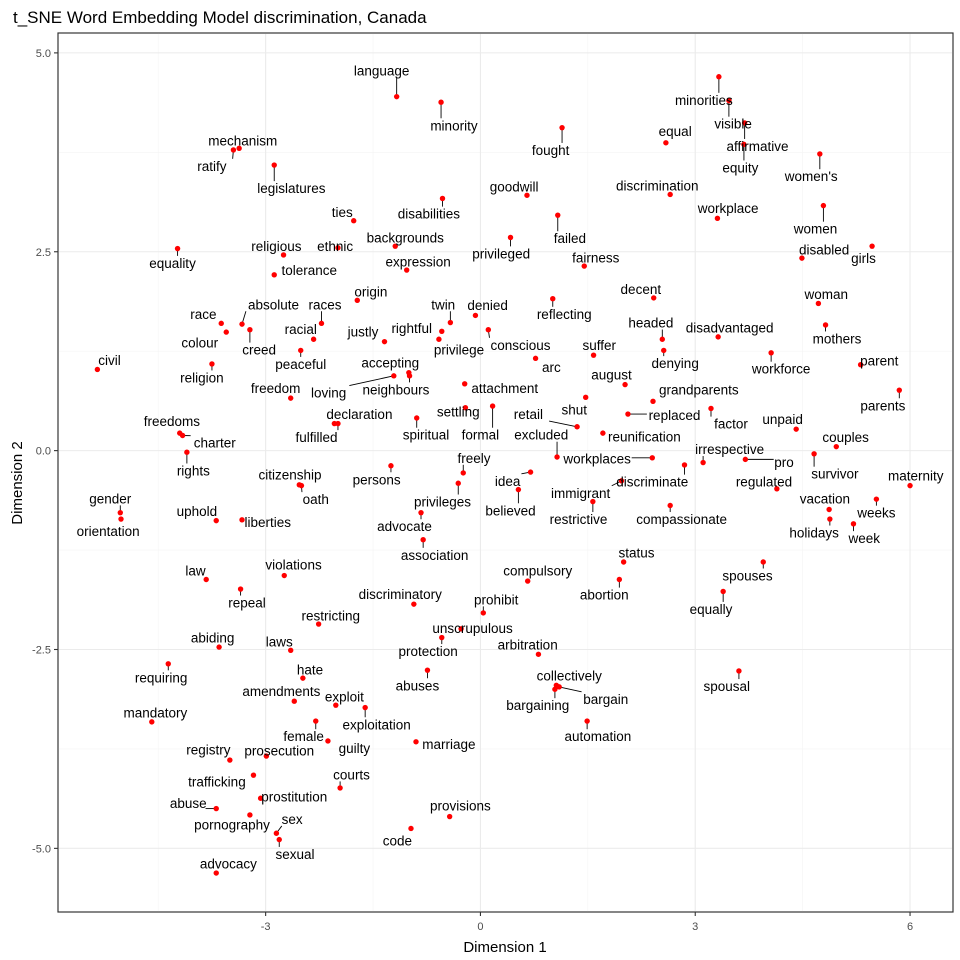  What do you see at coordinates (504, 388) in the screenshot?
I see `data-label-attachment: attachment` at bounding box center [504, 388].